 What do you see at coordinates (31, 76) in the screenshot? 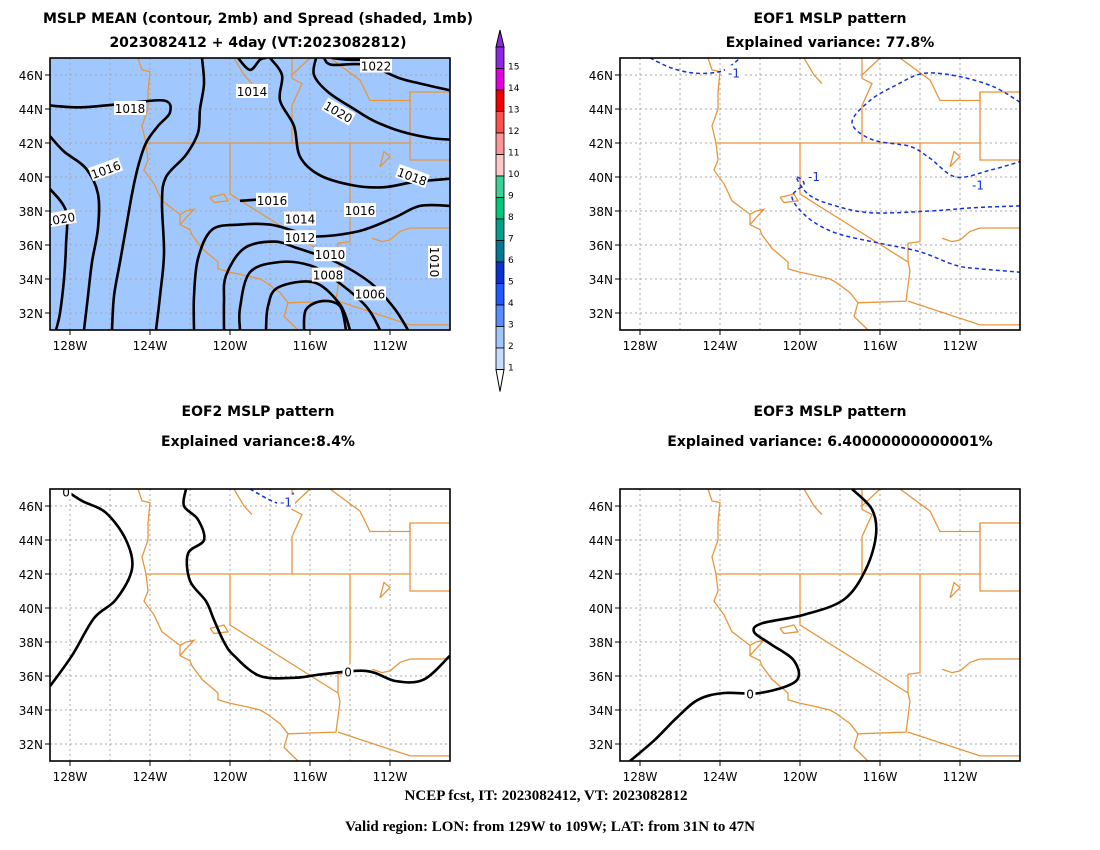
I see `y-tick-label: 46N` at bounding box center [31, 76].